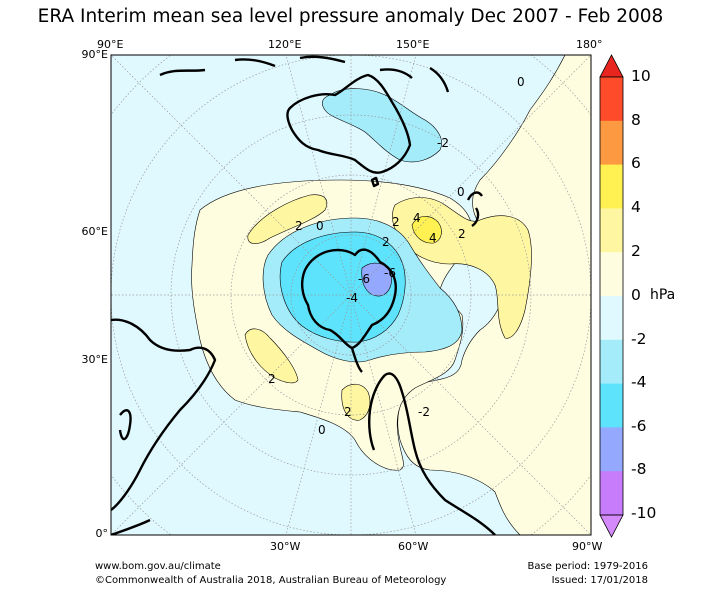  Describe the element at coordinates (611, 66) in the screenshot. I see `colorbar-extend-top` at that location.